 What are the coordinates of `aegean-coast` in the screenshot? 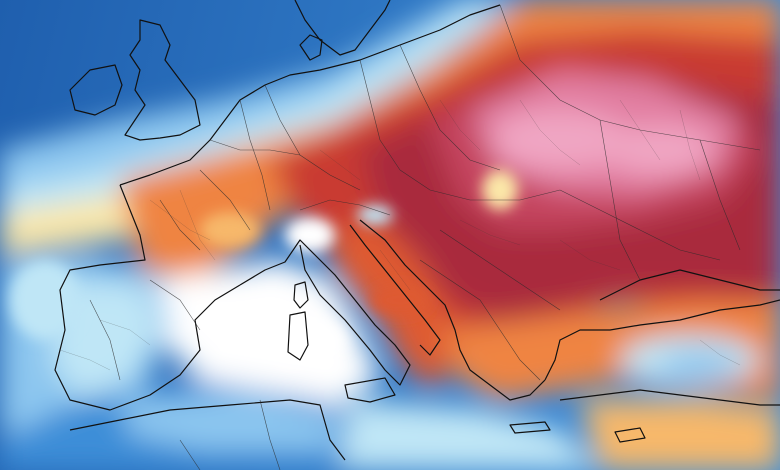 It's located at (662, 340).